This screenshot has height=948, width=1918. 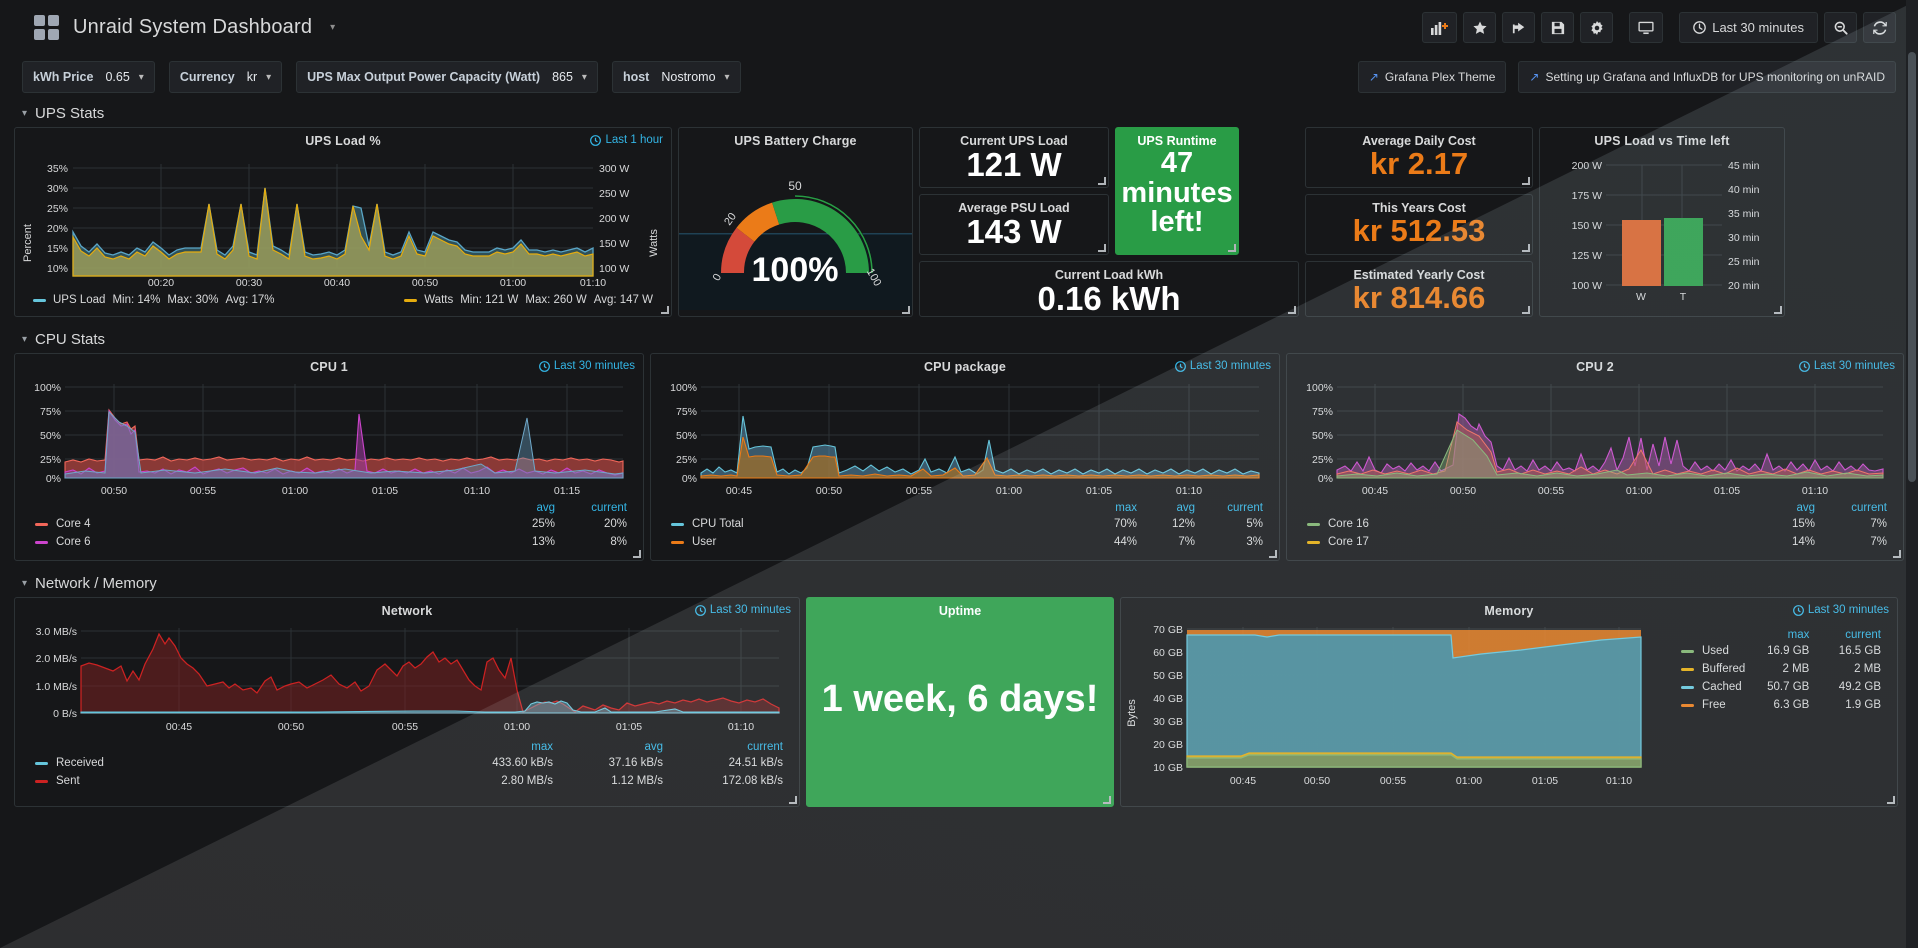 I want to click on legend-row: CPU Total 70% 12% 5%, so click(x=967, y=524).